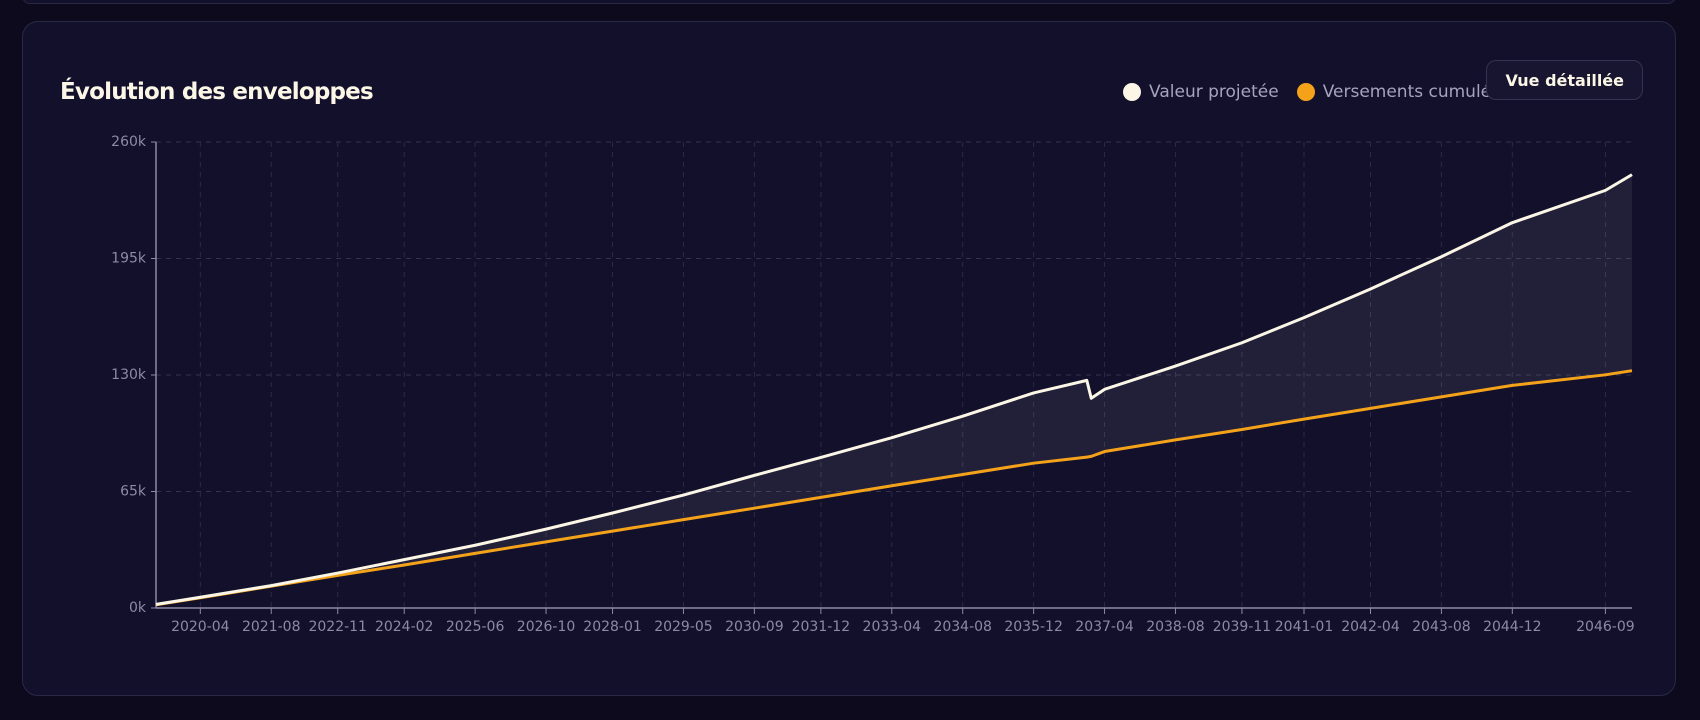 This screenshot has height=720, width=1700. Describe the element at coordinates (962, 627) in the screenshot. I see `x-tick-label: 2034-08` at that location.